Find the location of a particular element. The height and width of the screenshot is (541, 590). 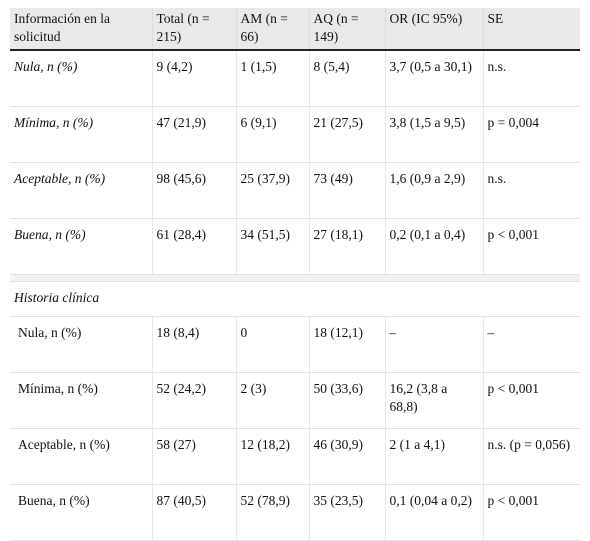

cell: 1,6 (0,9 a 2,9) is located at coordinates (433, 190).